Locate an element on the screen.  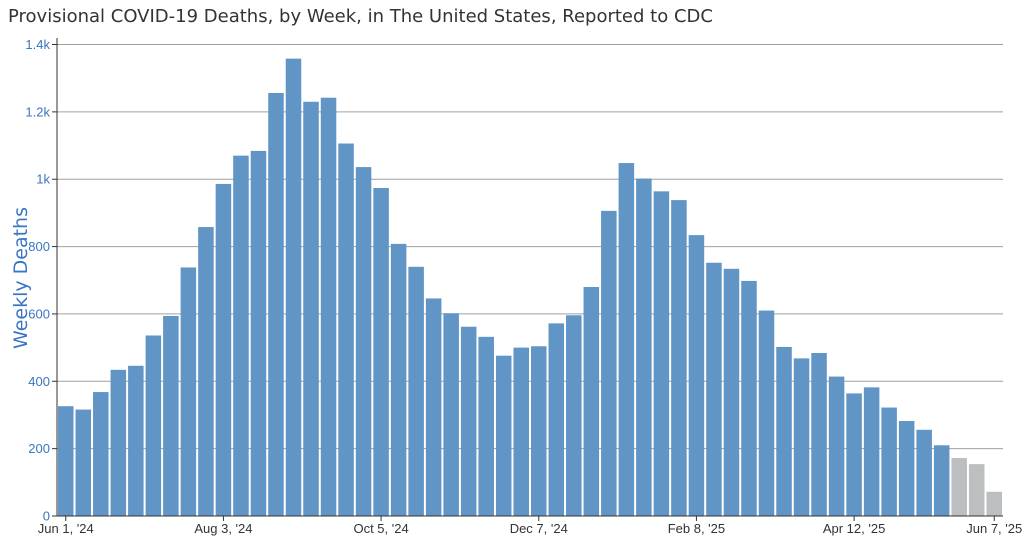
x-tick-label: Dec 7, '24 is located at coordinates (539, 528).